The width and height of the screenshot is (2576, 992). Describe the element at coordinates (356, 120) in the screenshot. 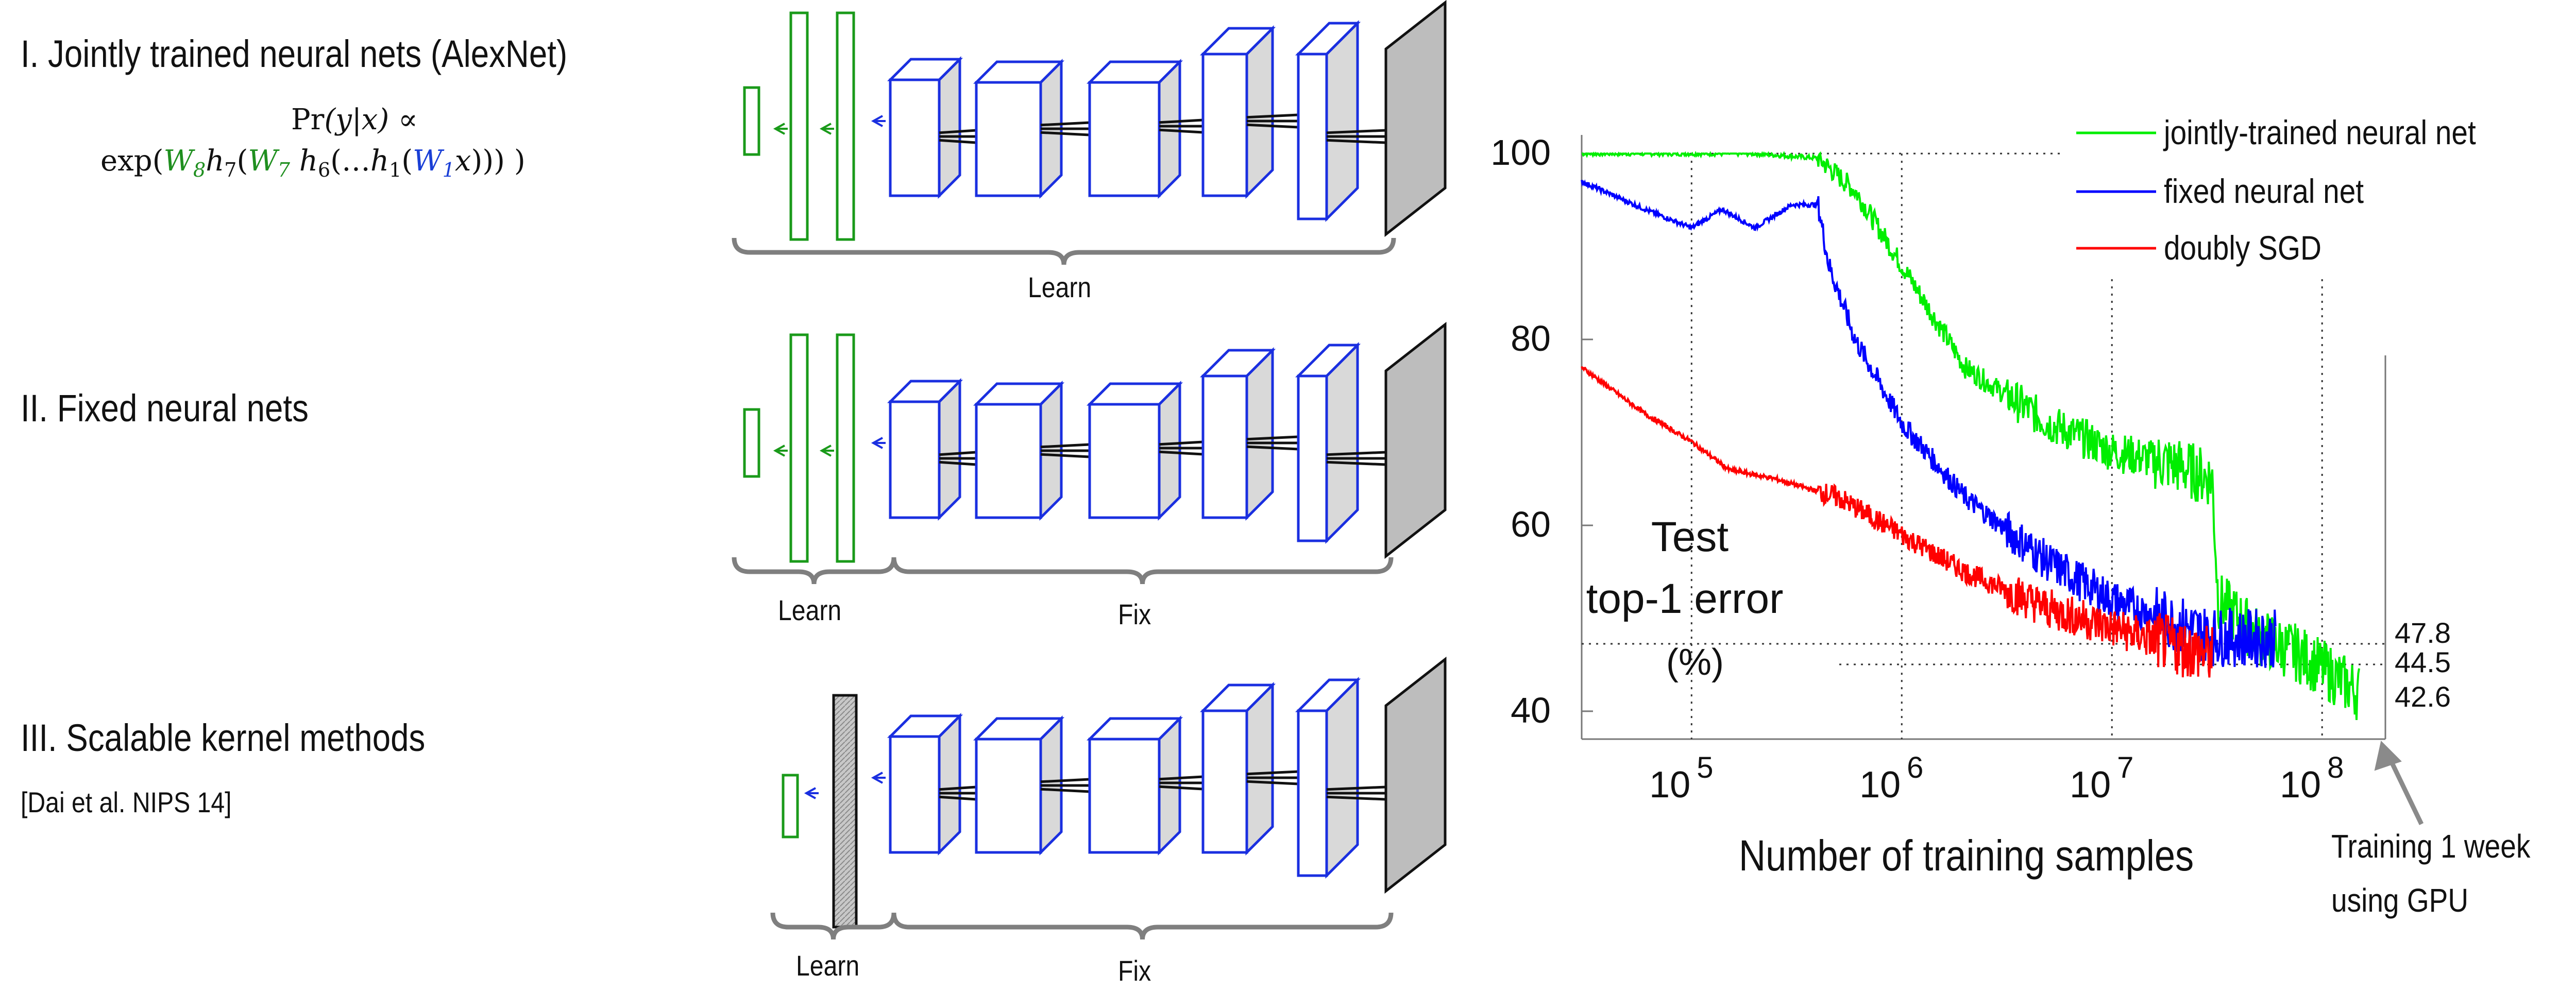

I see `formula-args: (y|x)` at that location.